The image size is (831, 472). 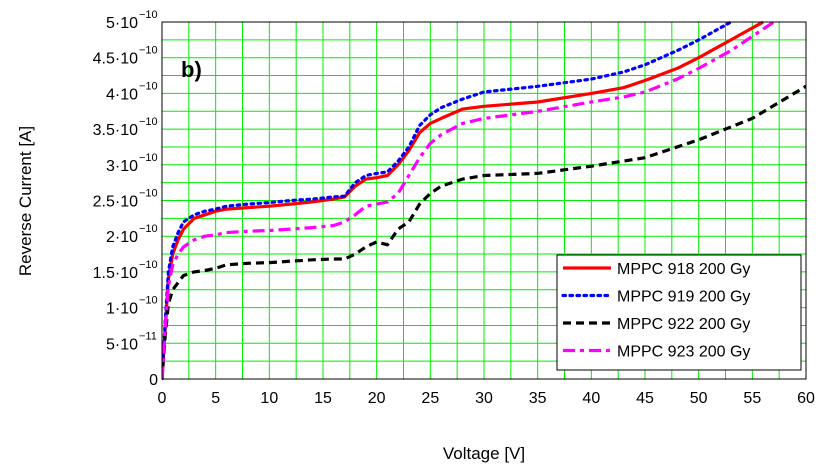 I want to click on legend-label-3: MPPC 922 200 Gy, so click(x=683, y=324).